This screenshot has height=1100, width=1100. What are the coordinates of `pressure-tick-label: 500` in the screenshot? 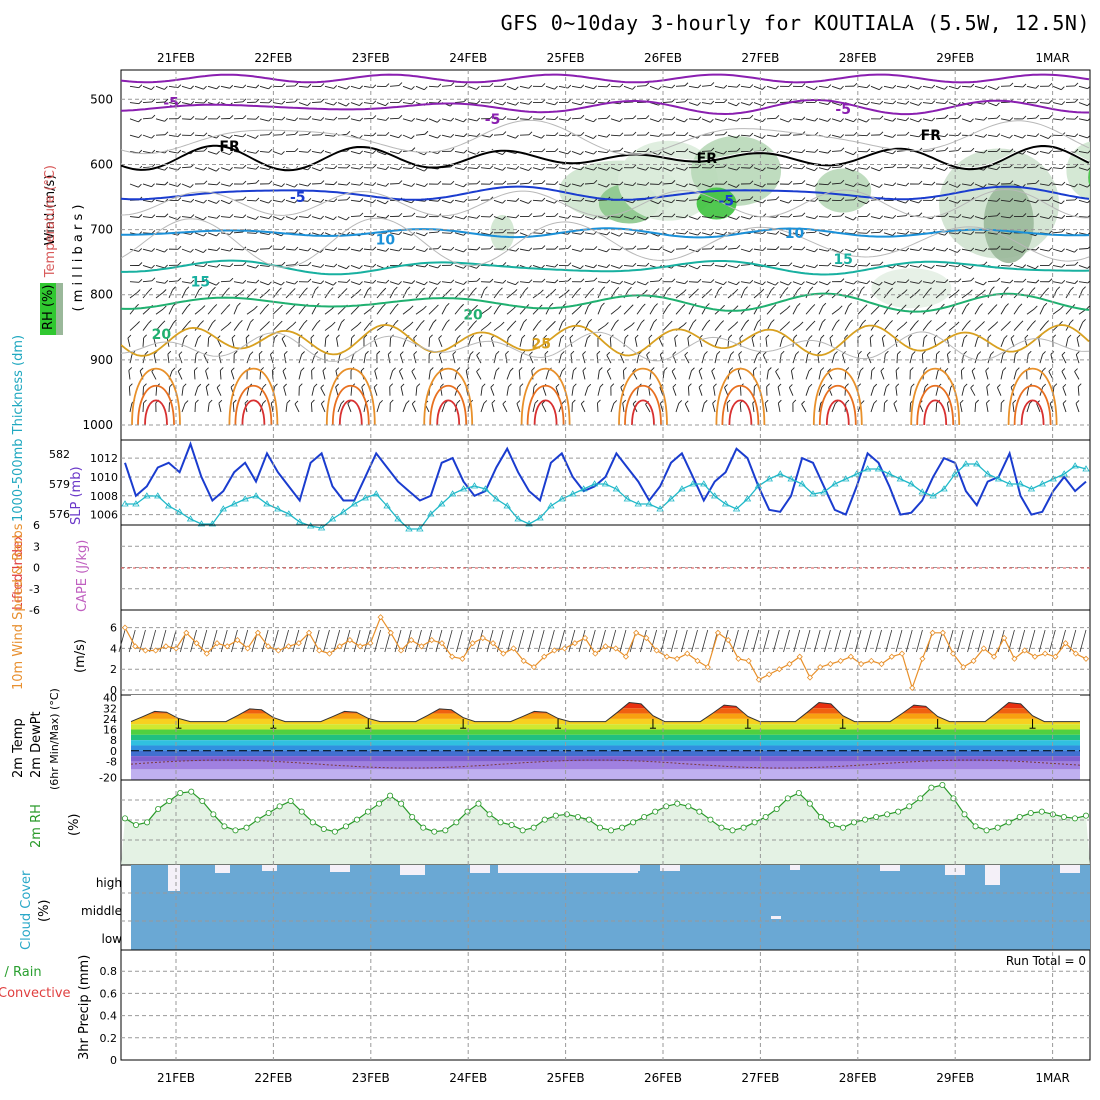 It's located at (101, 99).